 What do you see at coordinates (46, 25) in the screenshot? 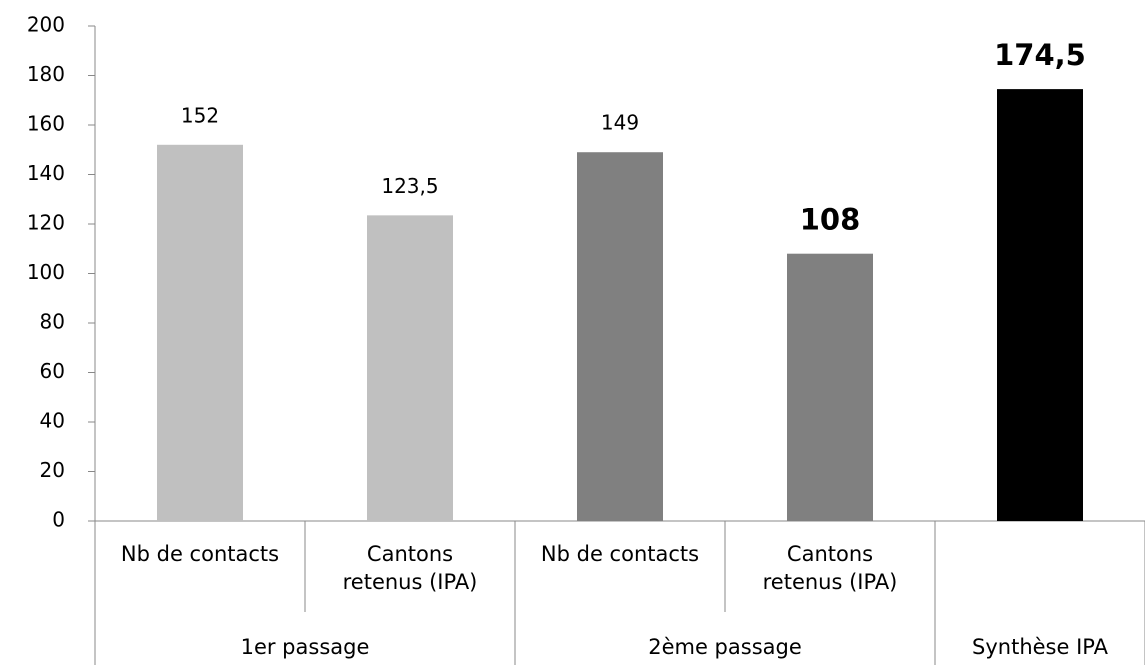
I see `y-tick-label: 200` at bounding box center [46, 25].